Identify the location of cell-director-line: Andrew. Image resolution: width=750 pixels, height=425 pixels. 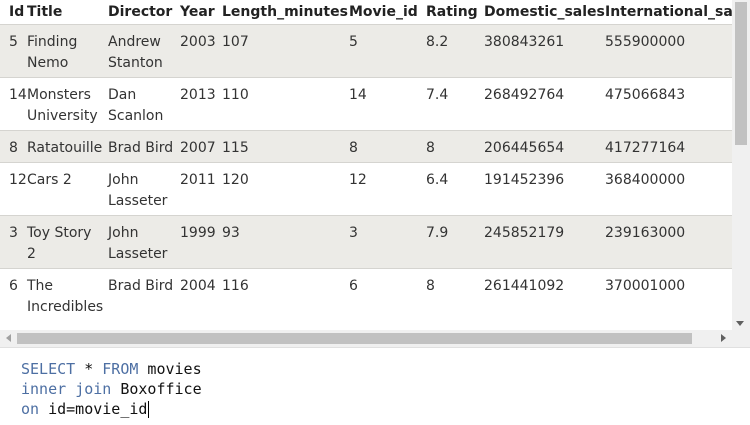
(134, 42).